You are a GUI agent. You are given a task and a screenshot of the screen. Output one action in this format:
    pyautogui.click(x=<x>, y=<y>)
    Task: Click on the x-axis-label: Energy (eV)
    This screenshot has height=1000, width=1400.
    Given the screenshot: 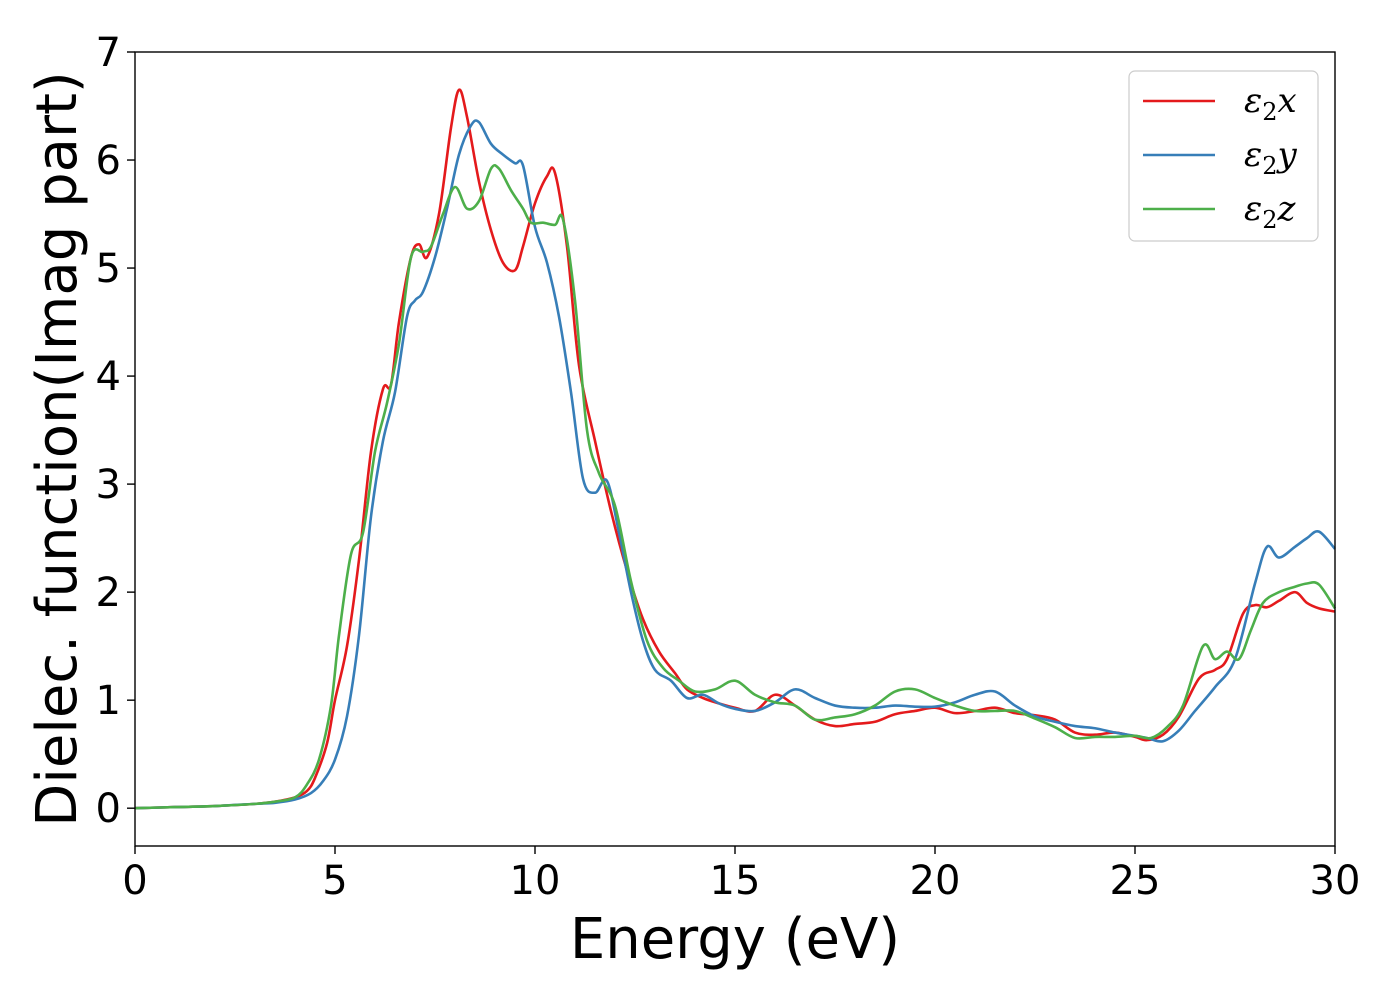 What is the action you would take?
    pyautogui.click(x=735, y=939)
    